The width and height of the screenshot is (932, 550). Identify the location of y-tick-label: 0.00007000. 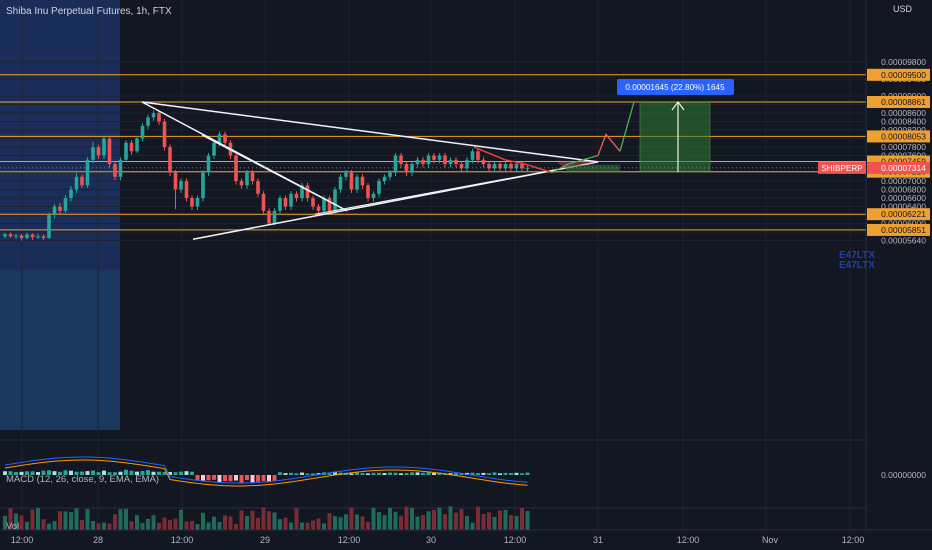
(903, 181).